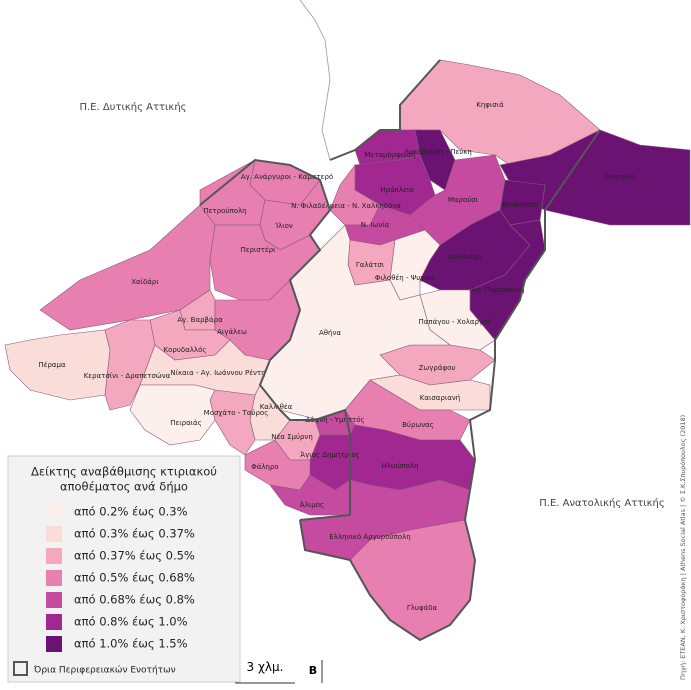  Describe the element at coordinates (236, 413) in the screenshot. I see `municipality-label: Μοσχάτο - Ταύρος` at that location.